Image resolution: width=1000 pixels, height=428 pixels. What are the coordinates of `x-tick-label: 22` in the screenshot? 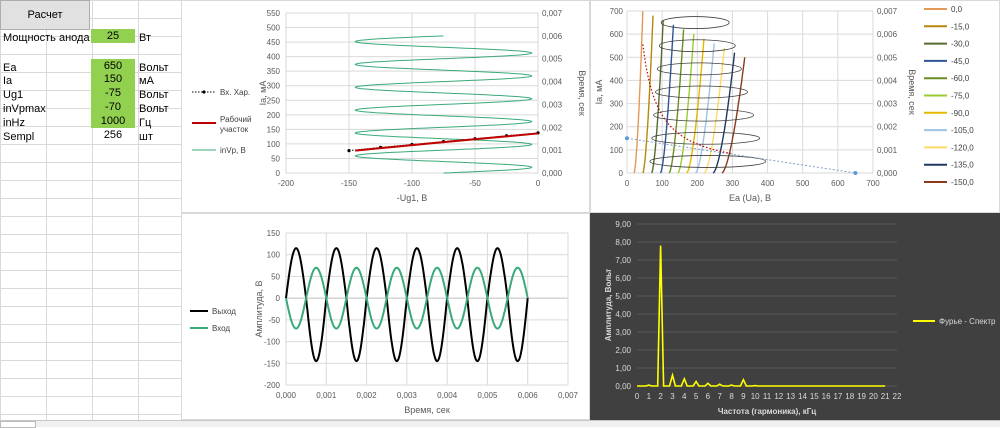 It's located at (897, 396).